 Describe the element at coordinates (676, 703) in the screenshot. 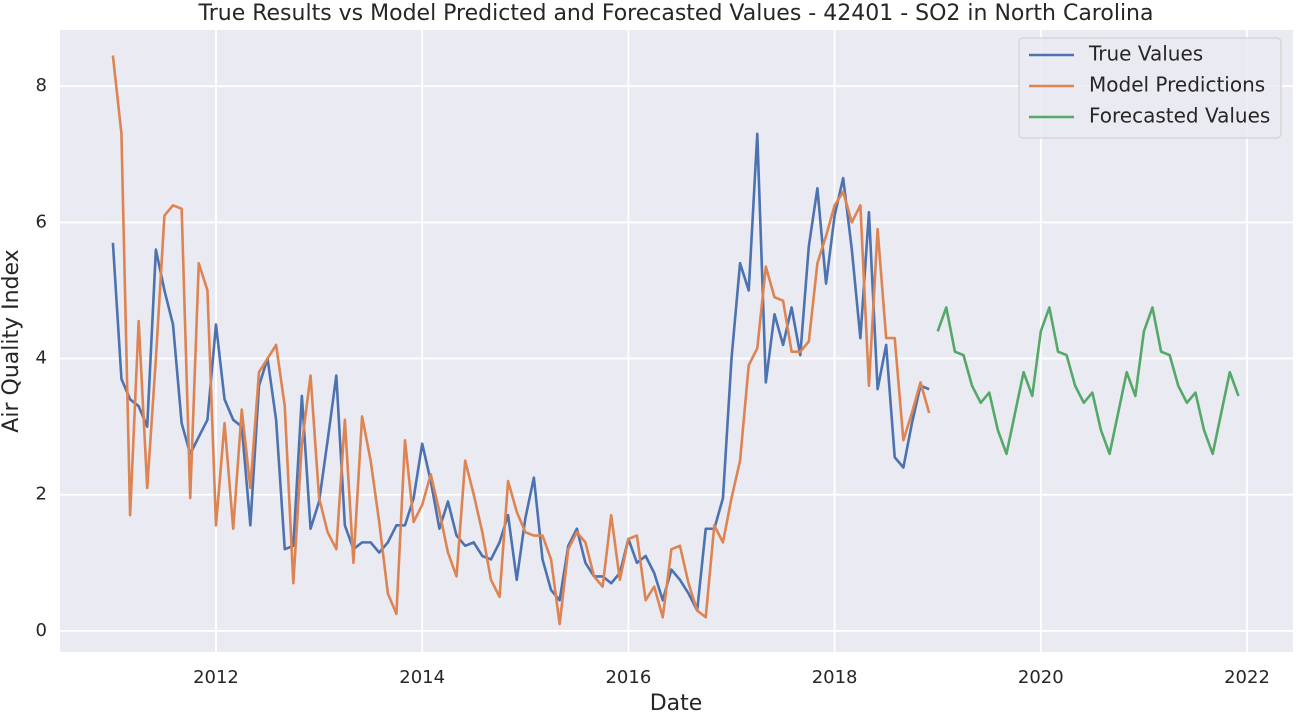

I see `x-axis-label: Date` at that location.